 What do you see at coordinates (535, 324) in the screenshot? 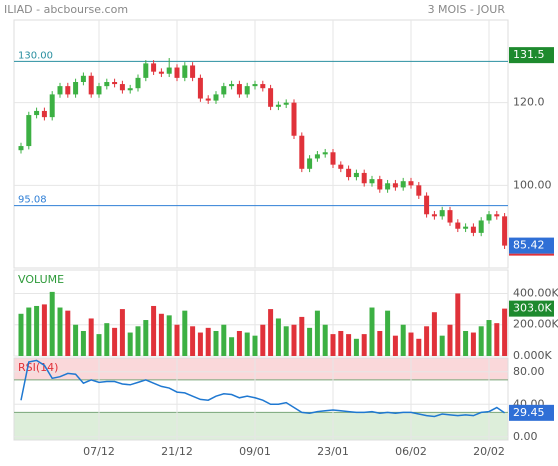
I see `y-tick-label: 200.00K` at bounding box center [535, 324].